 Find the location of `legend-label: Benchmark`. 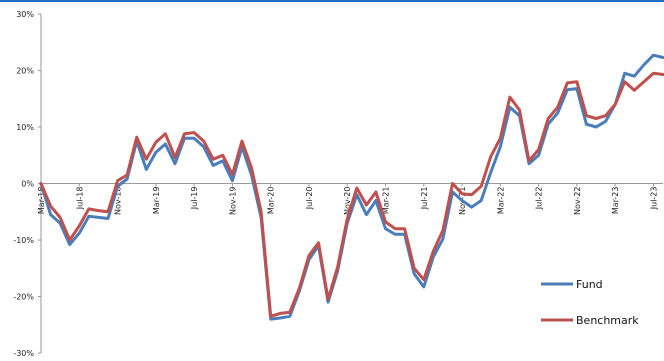

legend-label: Benchmark is located at coordinates (607, 320).